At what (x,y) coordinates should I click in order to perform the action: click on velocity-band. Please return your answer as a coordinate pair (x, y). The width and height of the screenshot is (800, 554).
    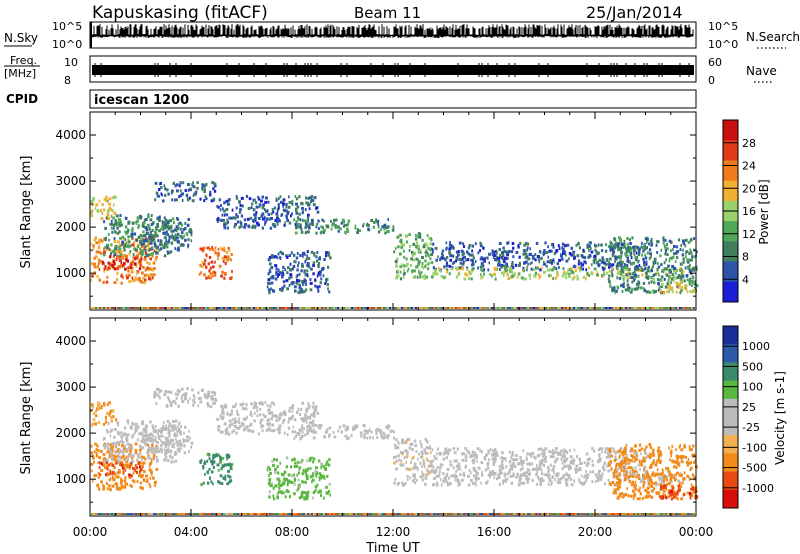
    Looking at the image, I should click on (216, 469).